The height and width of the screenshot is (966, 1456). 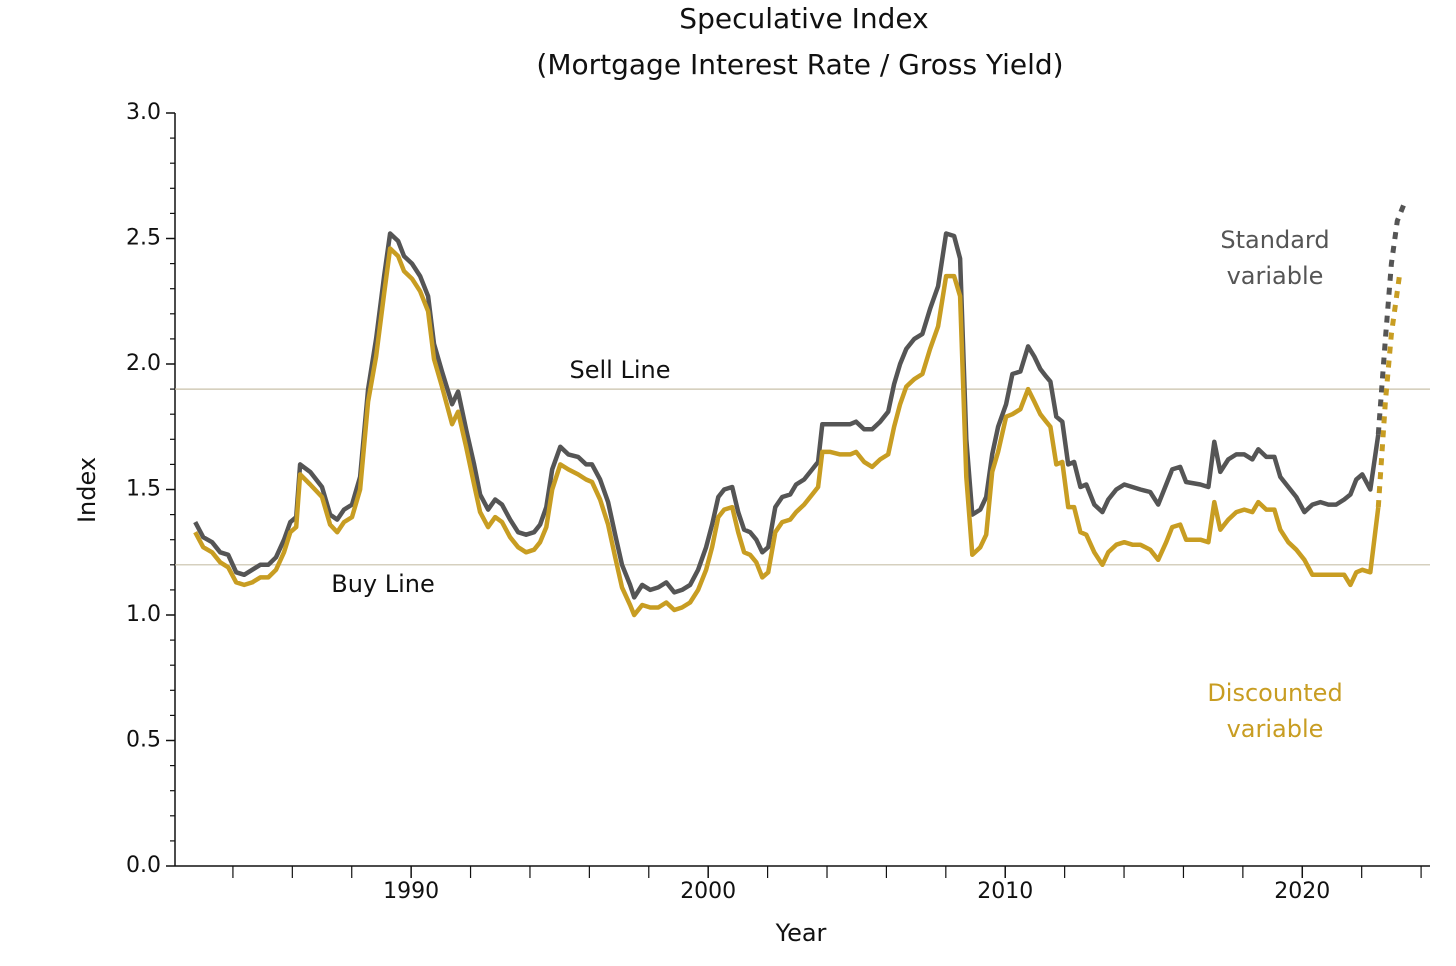 What do you see at coordinates (143, 489) in the screenshot?
I see `y-tick-label: 1.5` at bounding box center [143, 489].